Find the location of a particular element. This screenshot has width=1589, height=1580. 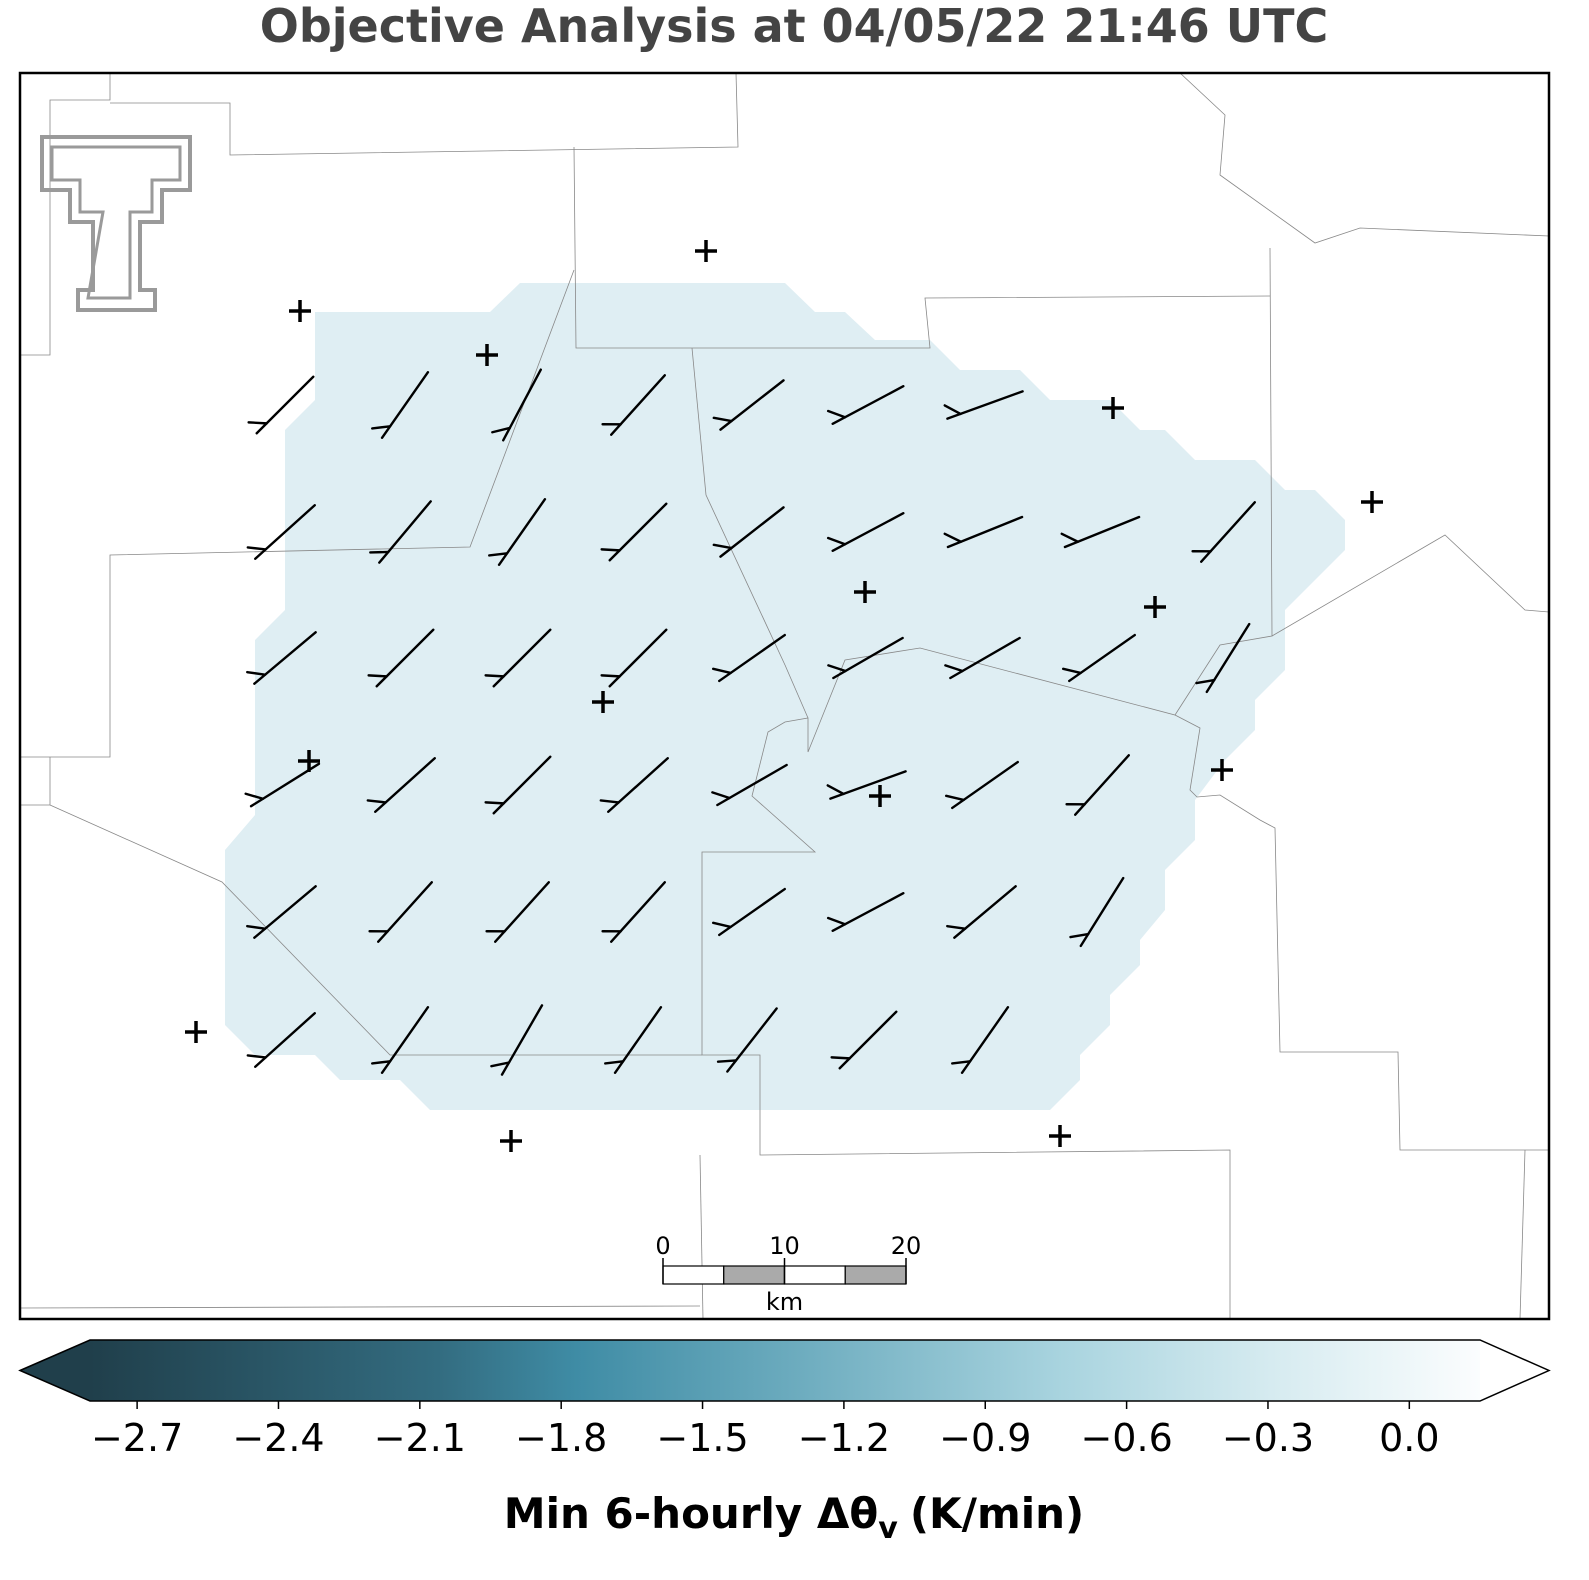

chart-title: Objective Analysis at 04/05/22 21:46 UTC is located at coordinates (794, 26).